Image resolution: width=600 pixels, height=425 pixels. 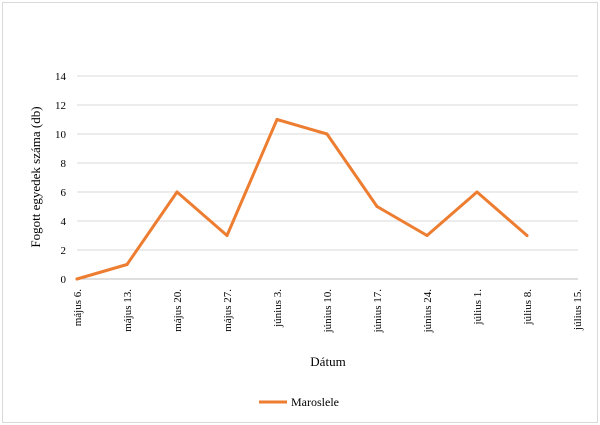 I want to click on y-axis-title: Fogott egyedek száma (db), so click(x=35, y=176).